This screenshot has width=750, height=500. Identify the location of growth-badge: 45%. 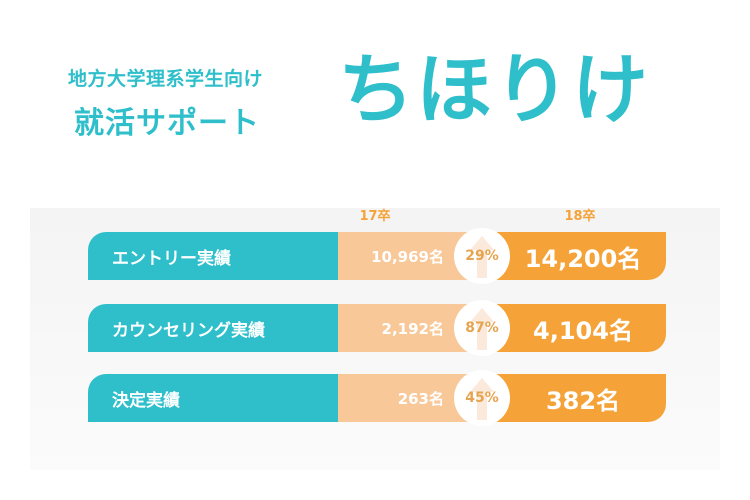
(482, 398).